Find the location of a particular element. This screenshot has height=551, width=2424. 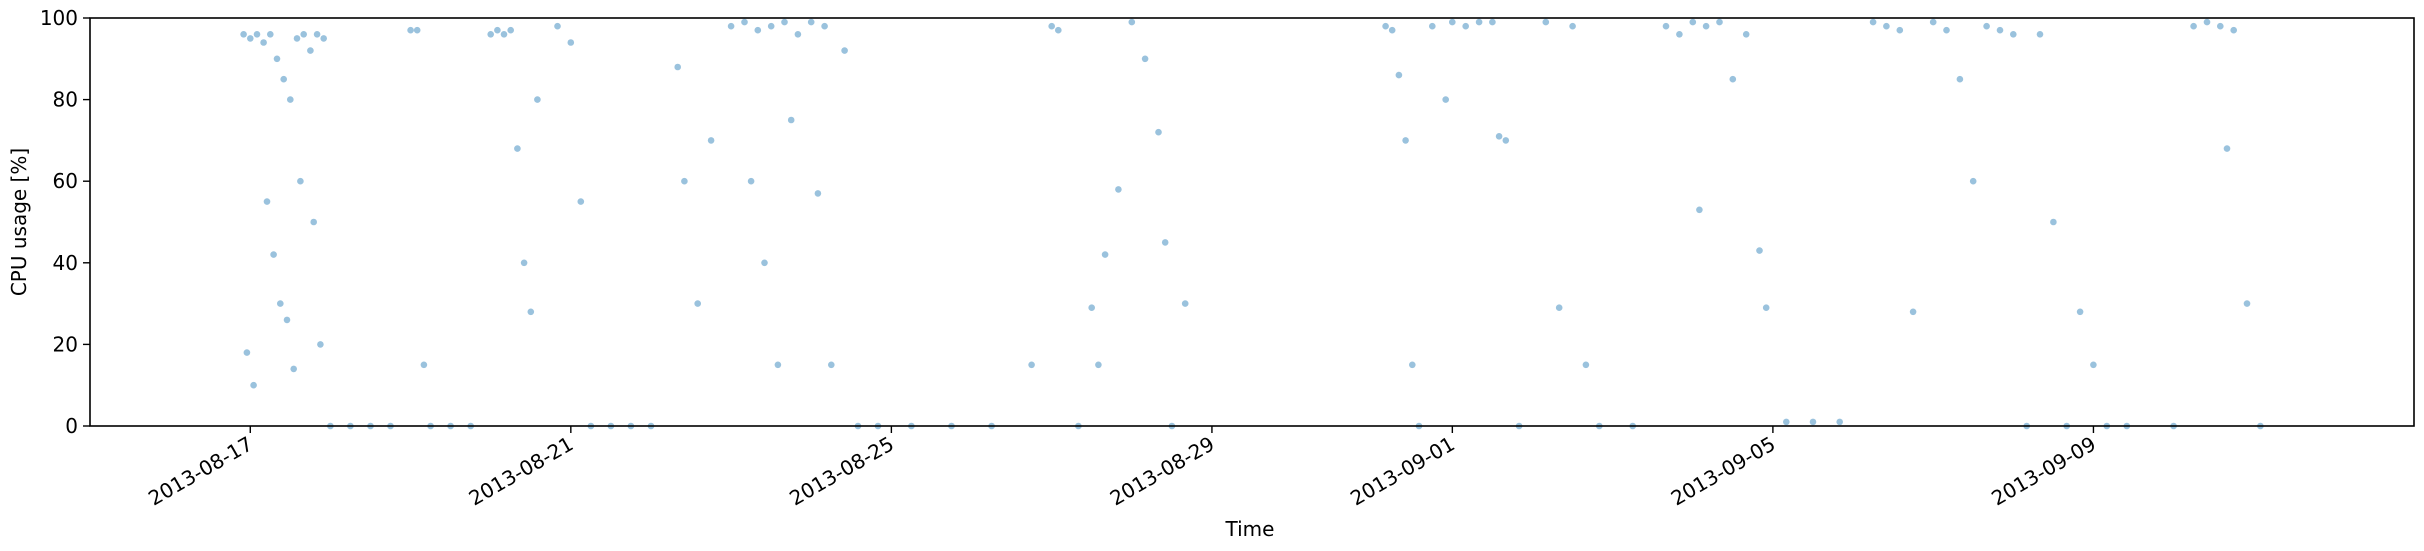

y-tick-label: 100 is located at coordinates (59, 18).